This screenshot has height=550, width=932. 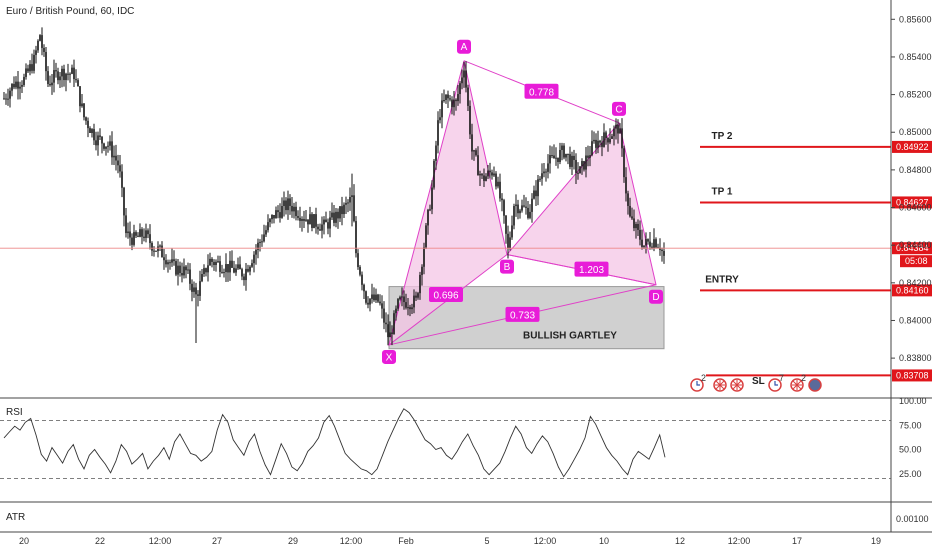 I want to click on countdown-label: 05:08, so click(x=916, y=261).